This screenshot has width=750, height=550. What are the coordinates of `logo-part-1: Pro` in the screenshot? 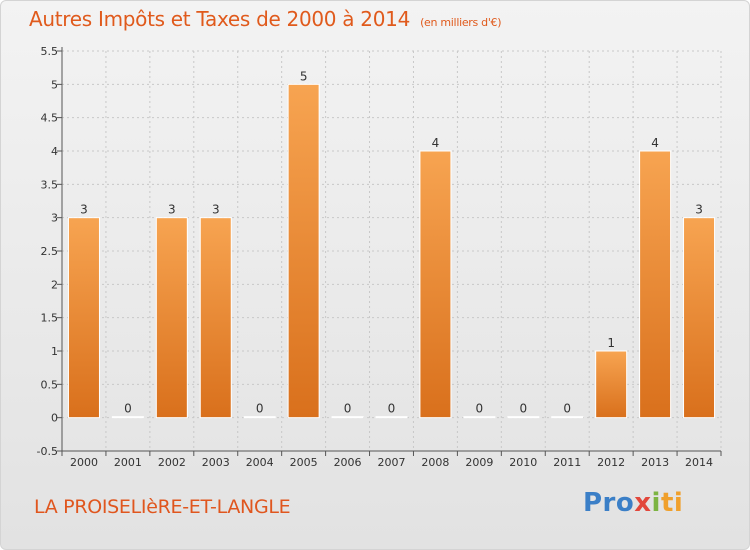 It's located at (609, 503).